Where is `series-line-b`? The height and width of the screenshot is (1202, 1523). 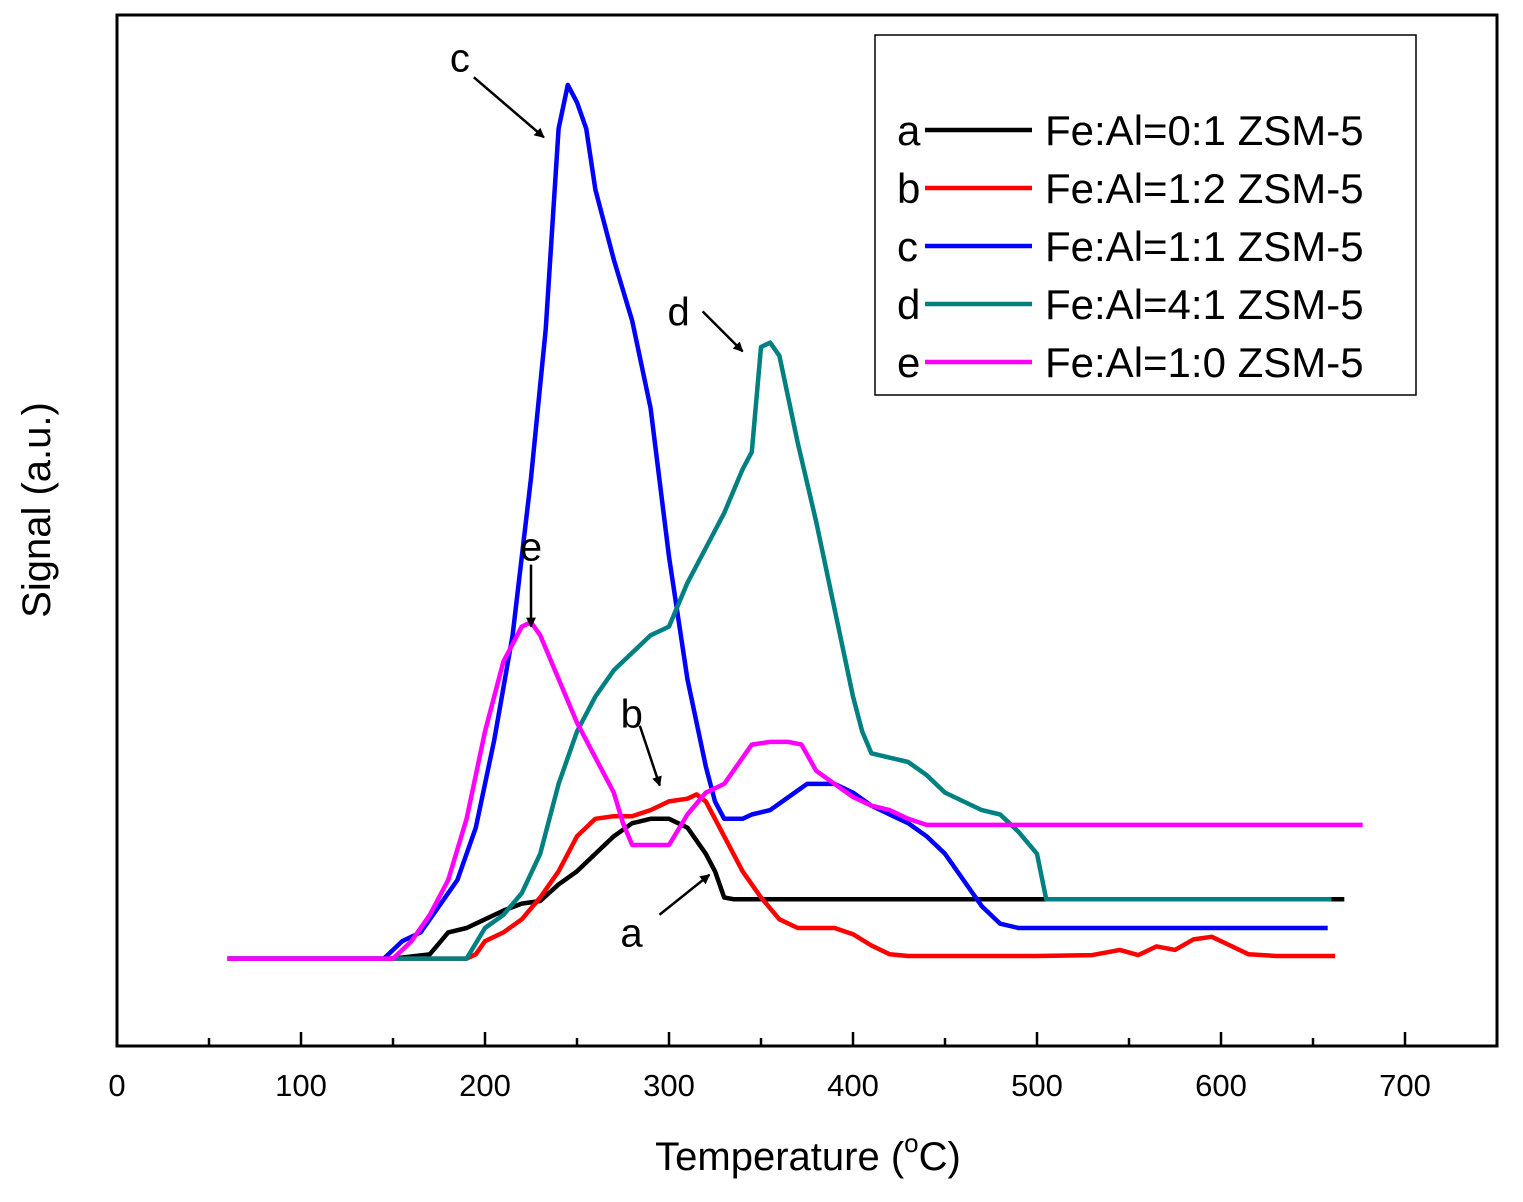 series-line-b is located at coordinates (781, 876).